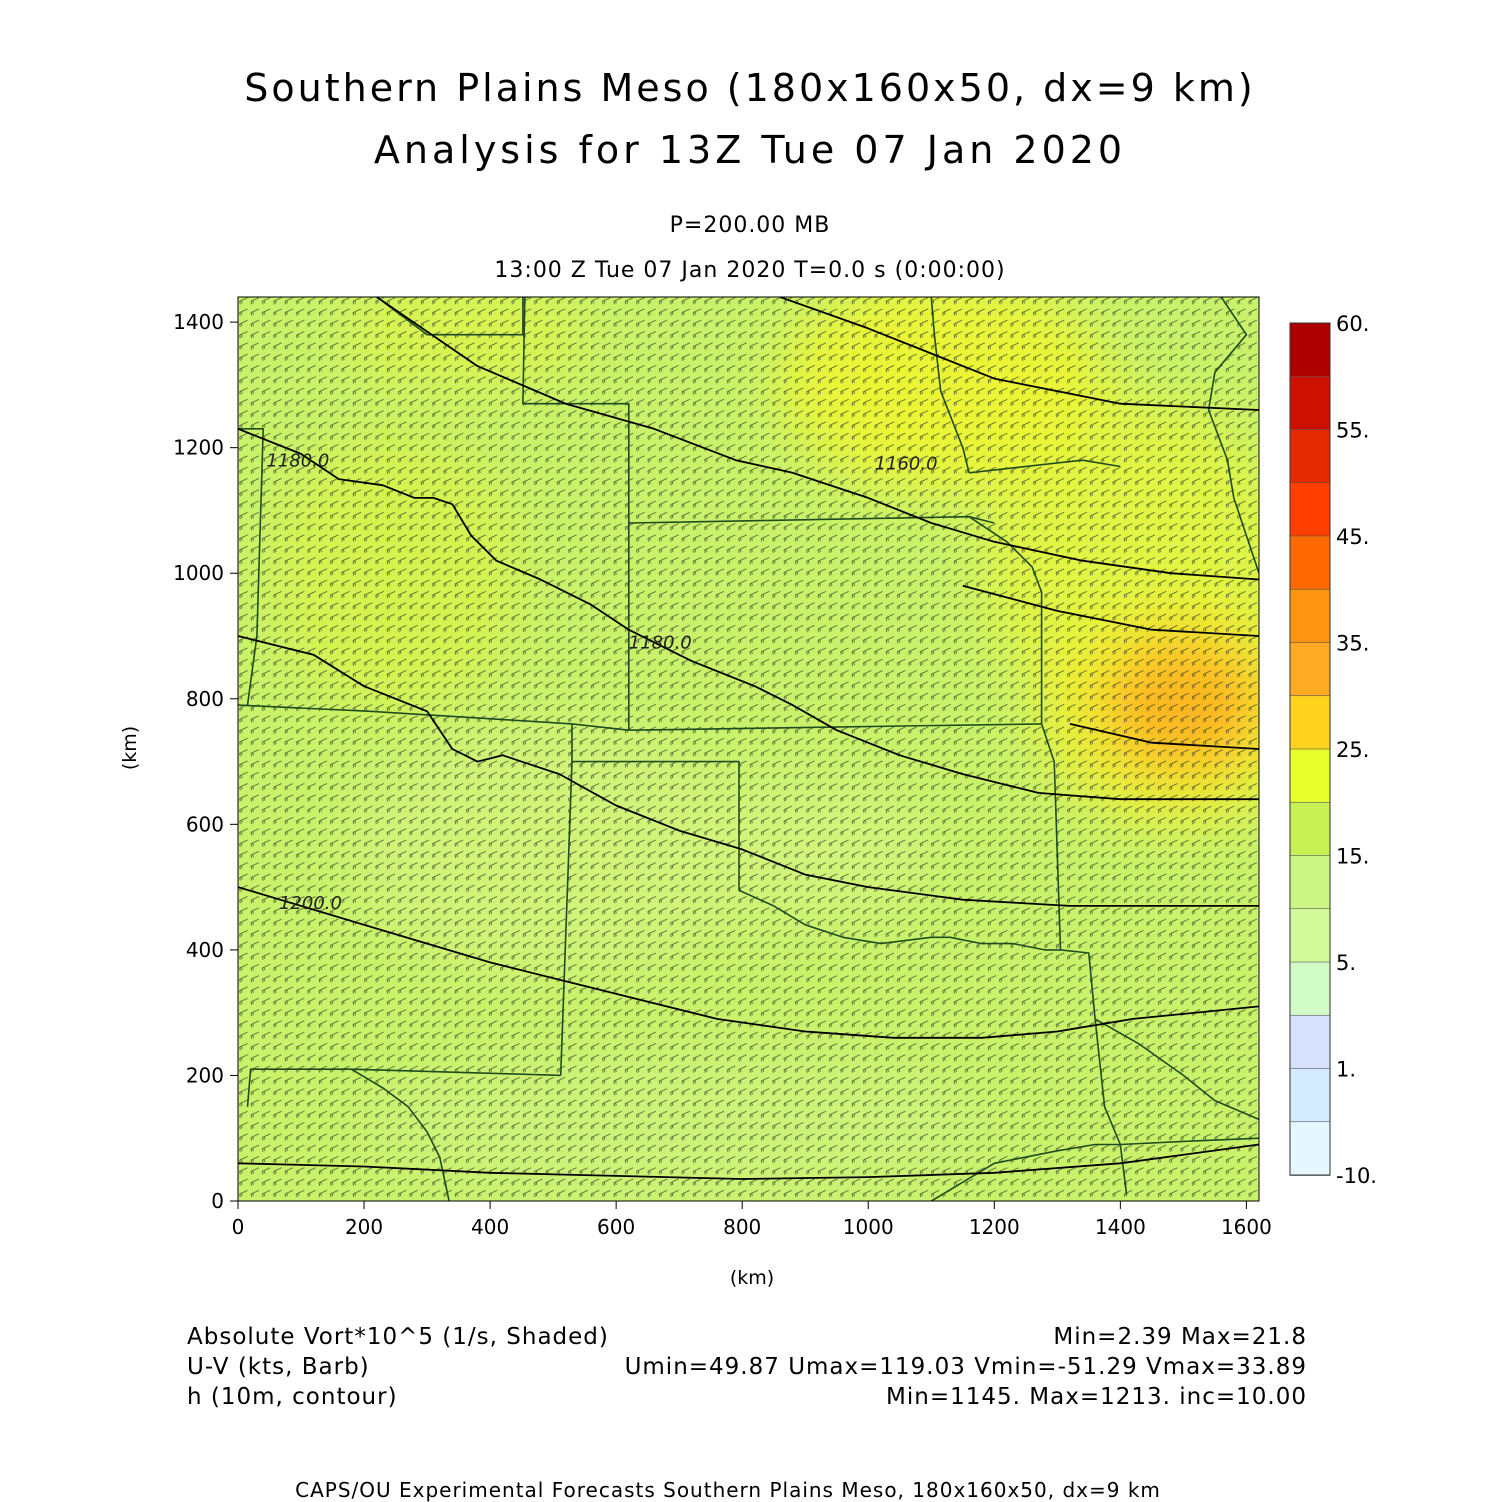 This screenshot has width=1500, height=1502. Describe the element at coordinates (198, 573) in the screenshot. I see `y-tick-label: 1000` at that location.